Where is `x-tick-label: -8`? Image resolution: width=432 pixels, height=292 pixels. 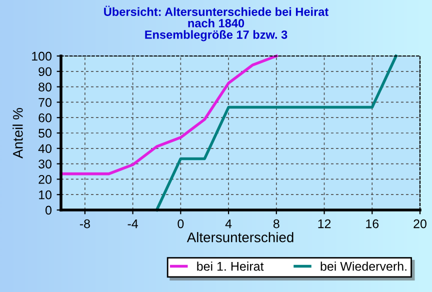
x-tick-label: -8 is located at coordinates (85, 223).